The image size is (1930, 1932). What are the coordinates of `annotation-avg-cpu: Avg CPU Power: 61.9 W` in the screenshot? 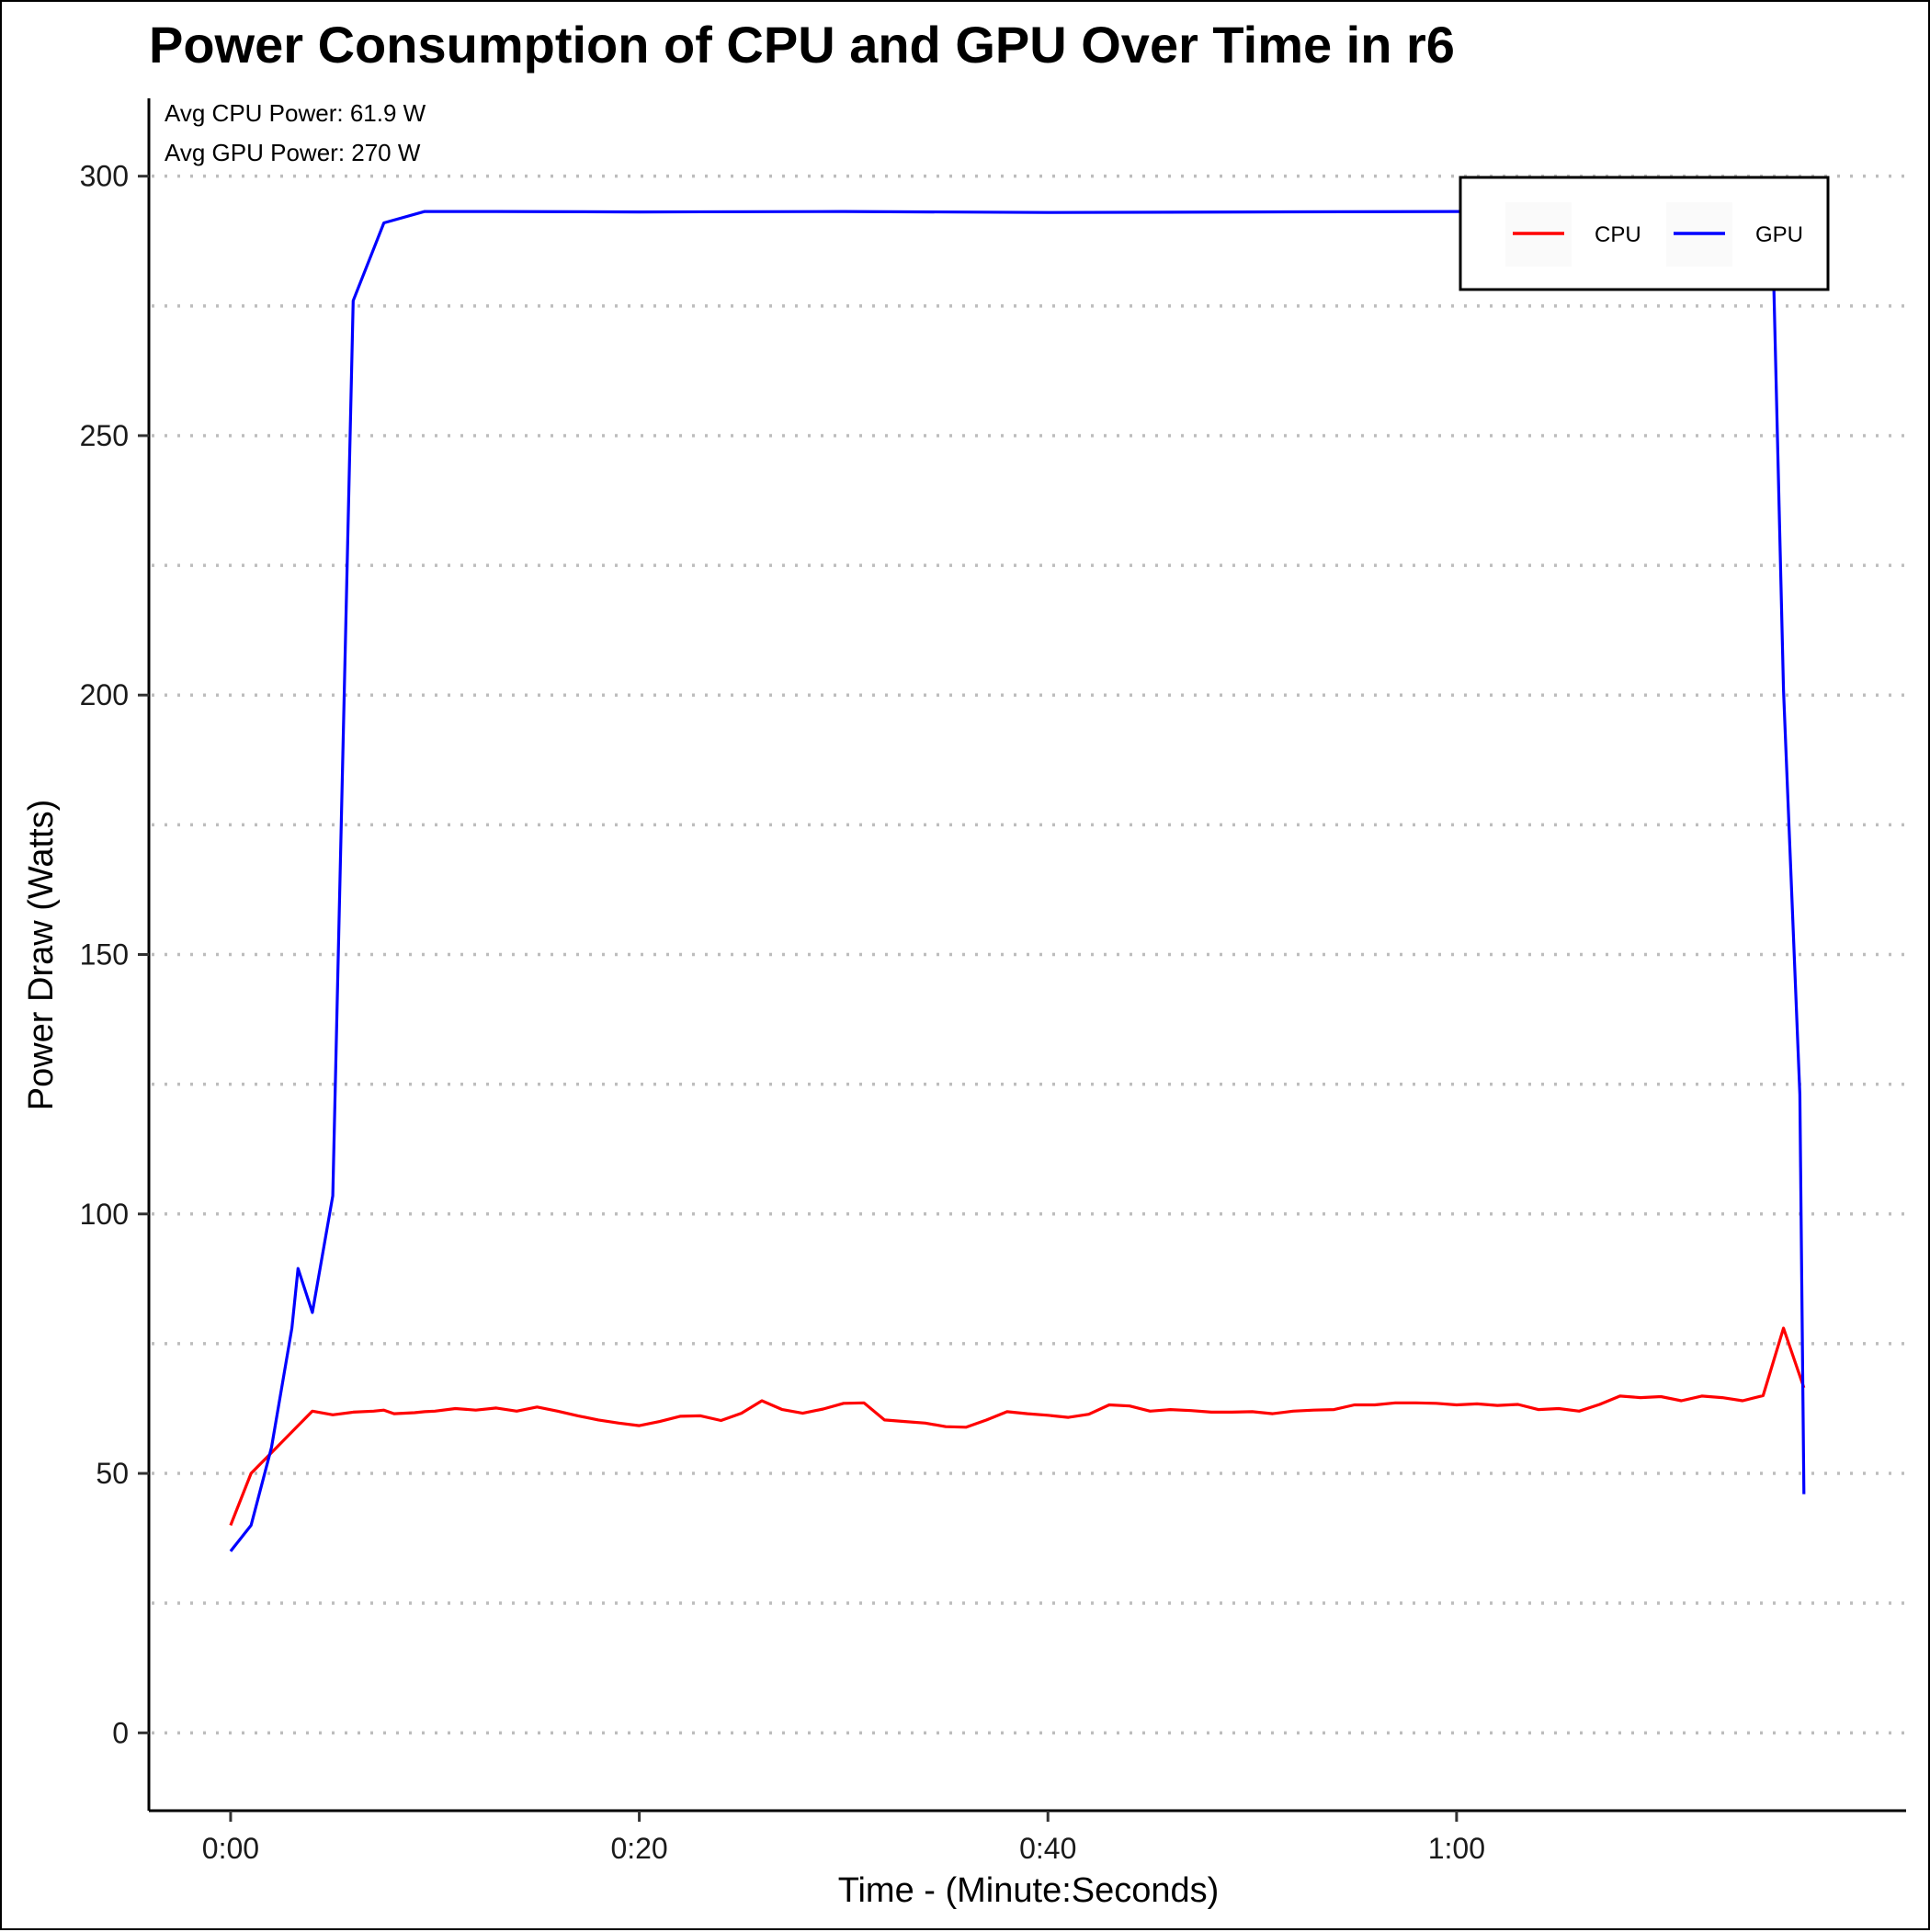 It's located at (295, 113).